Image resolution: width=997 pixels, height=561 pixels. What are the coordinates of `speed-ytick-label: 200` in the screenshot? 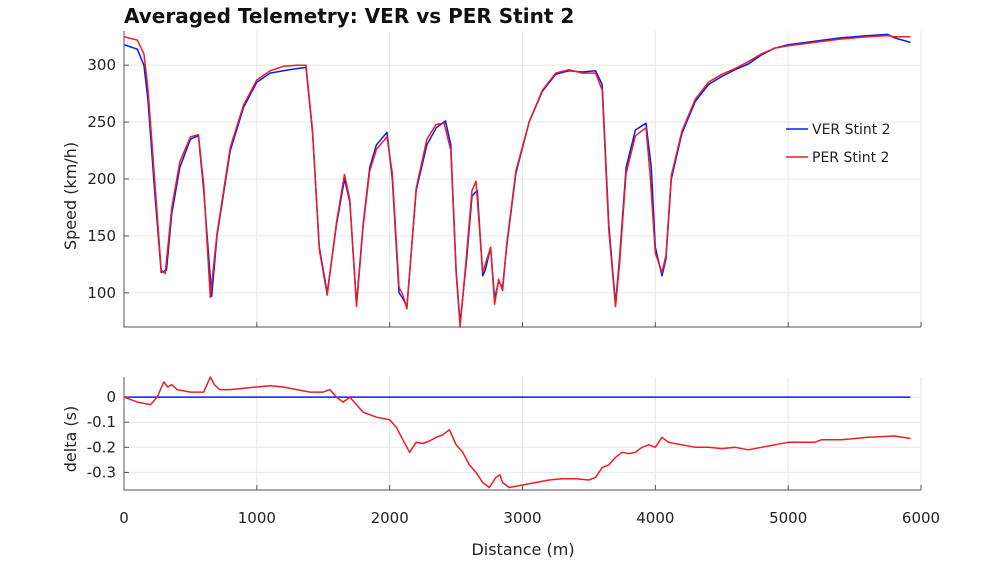 It's located at (101, 179).